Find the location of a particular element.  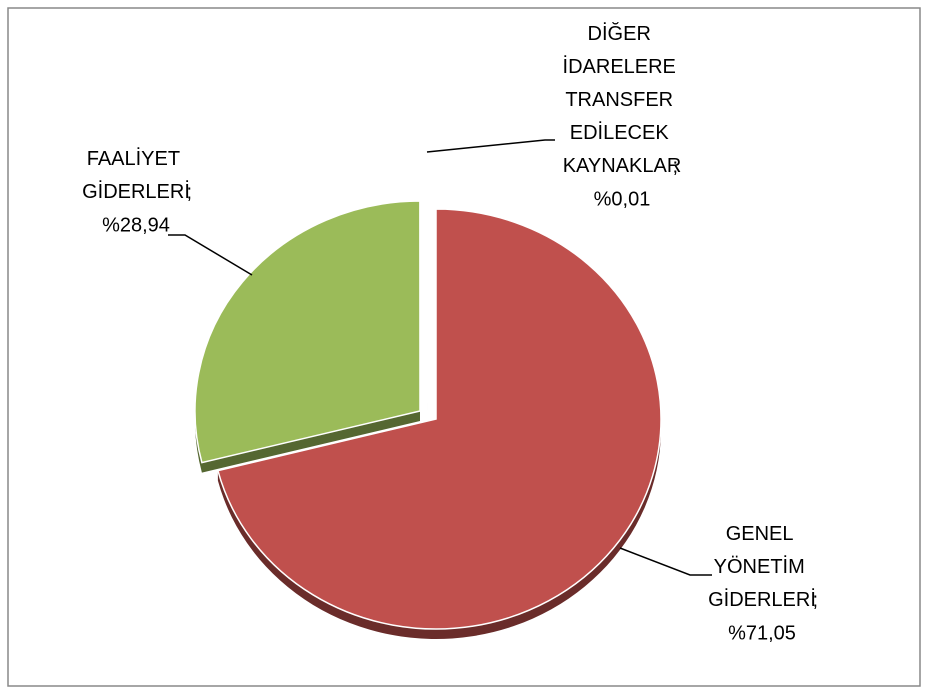

data-label-value: %0,01 is located at coordinates (622, 199).